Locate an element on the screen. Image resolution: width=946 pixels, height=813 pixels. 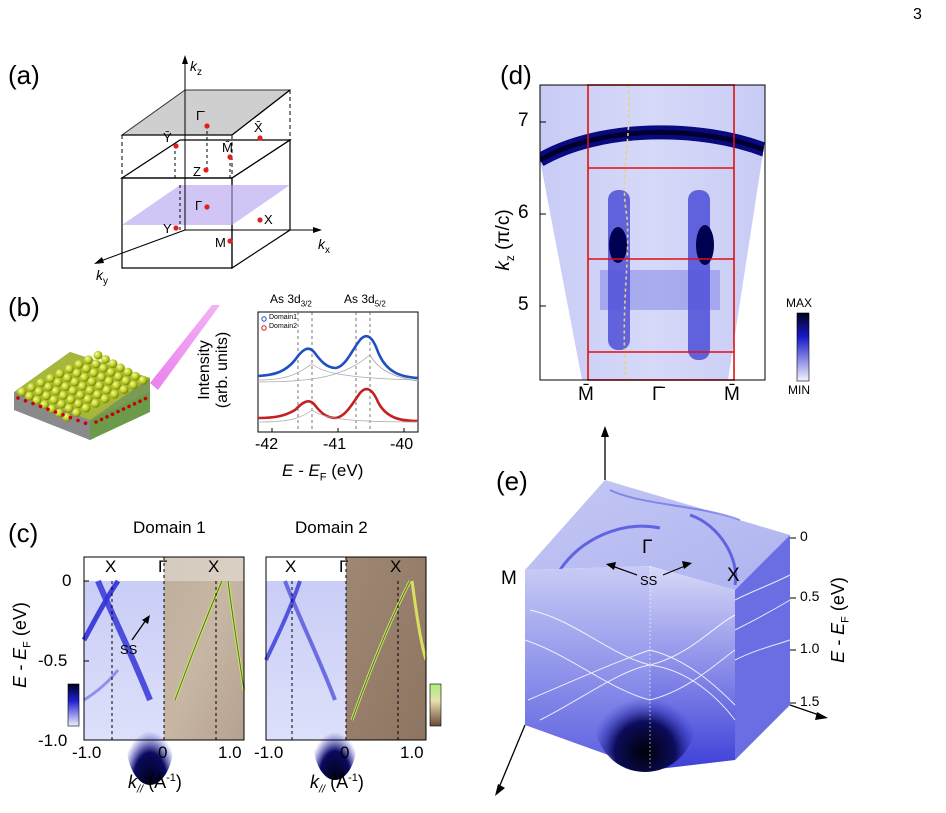
c2-gamma-symbol: Γ is located at coordinates (344, 566).